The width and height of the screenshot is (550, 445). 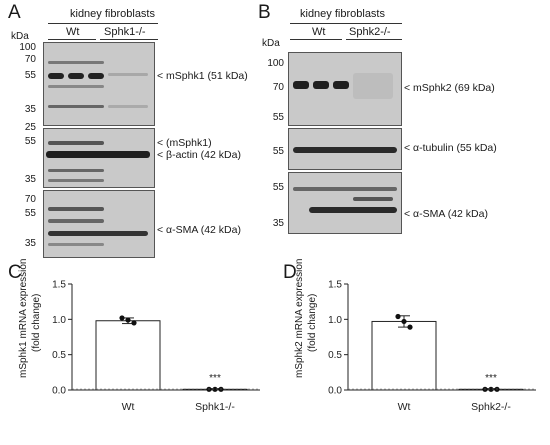 I want to click on panel-c-chart: 0.0 0.5 1.0 1.5 Wt Sphk1-/- ***, so click(x=156, y=346).